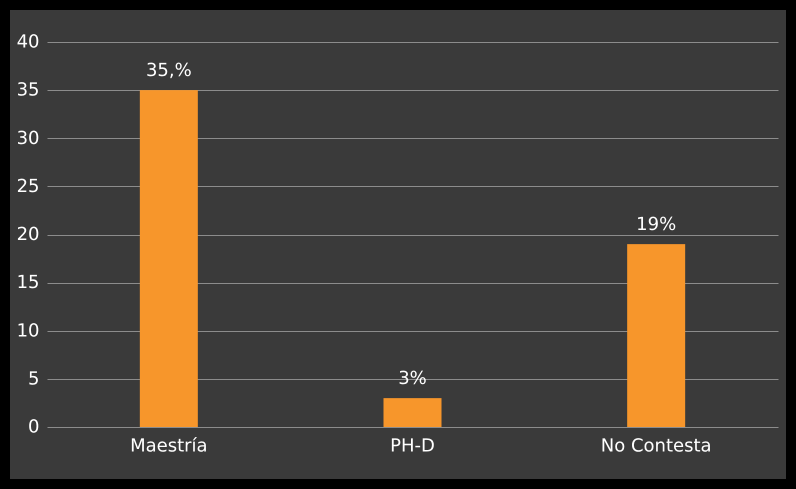 This screenshot has height=489, width=796. I want to click on data-label: 35,%, so click(169, 71).